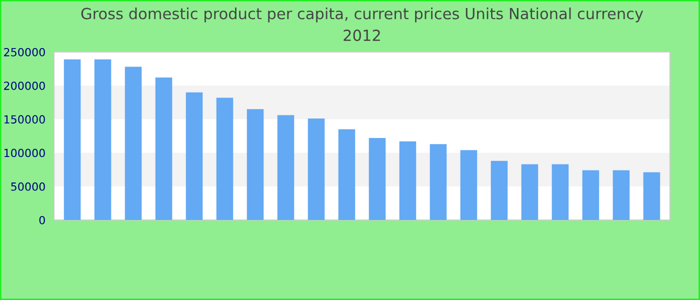 The image size is (700, 300). I want to click on y-tick-label: 150000, so click(24, 119).